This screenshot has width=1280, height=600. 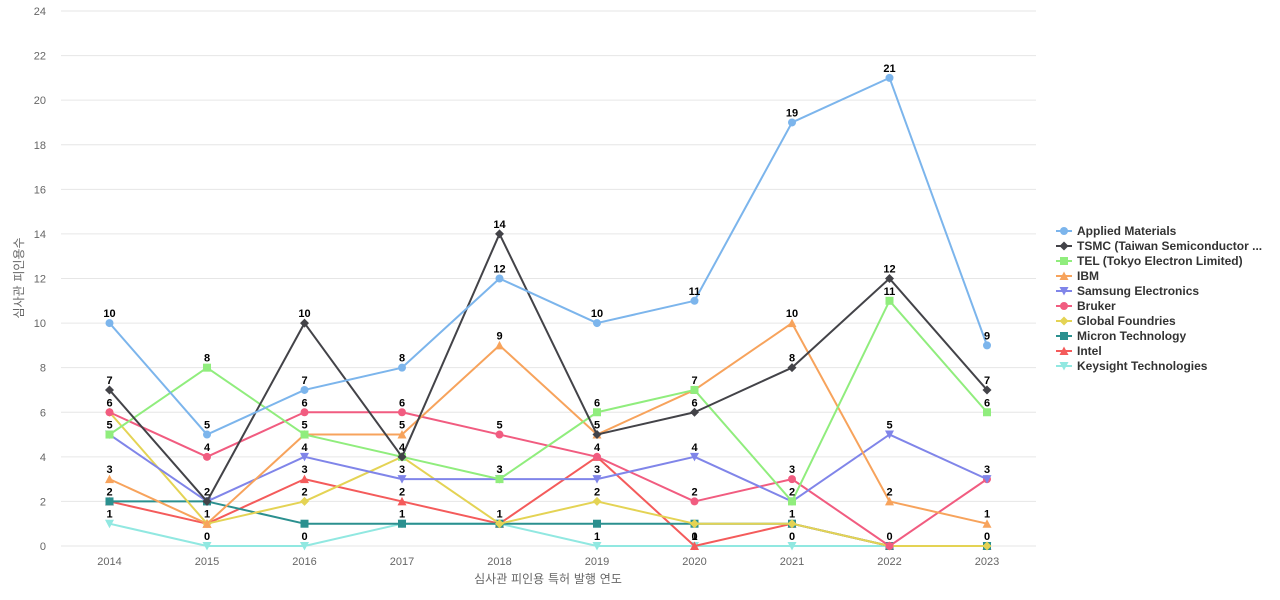 I want to click on legend-item: Micron Technology, so click(x=1121, y=336).